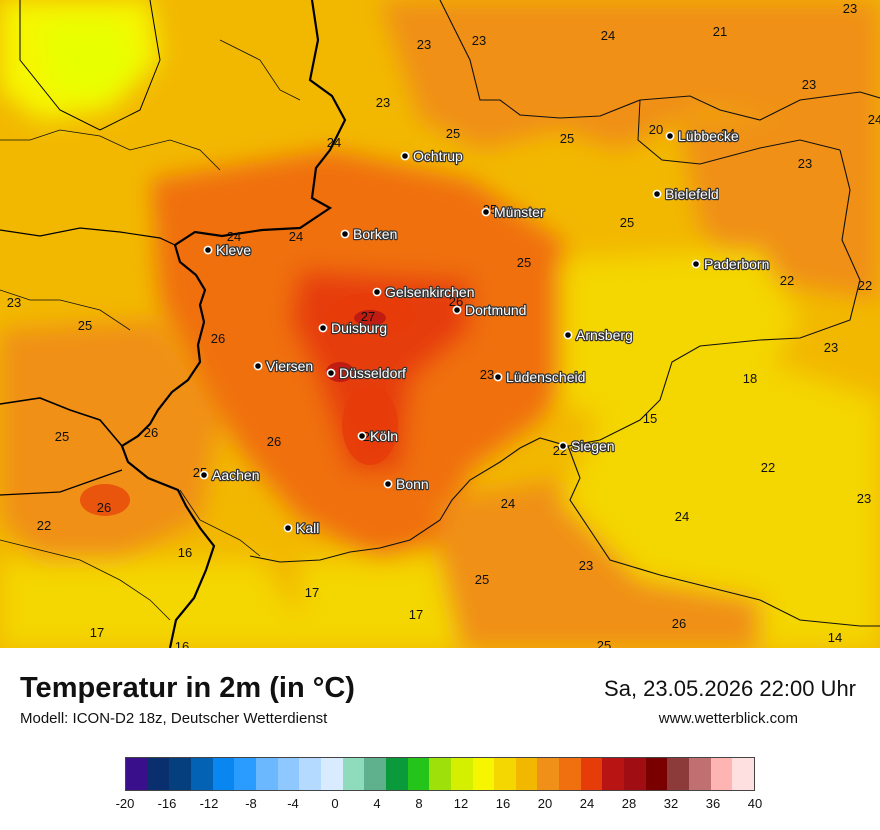 The width and height of the screenshot is (880, 830). Describe the element at coordinates (368, 316) in the screenshot. I see `temperature-value: 27` at that location.